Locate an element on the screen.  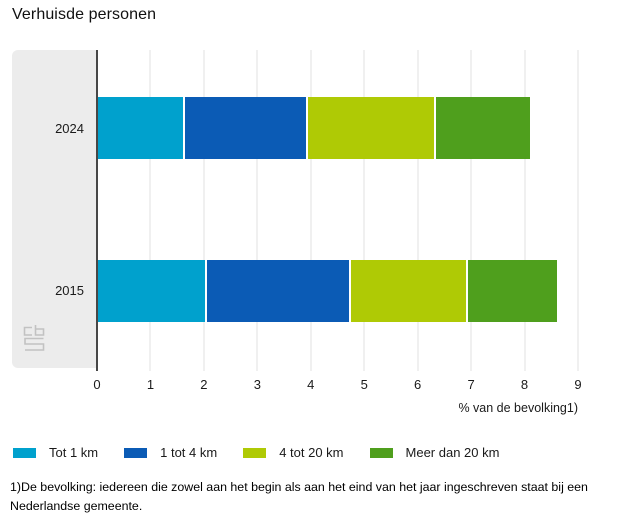
cbs-logo-b is located at coordinates (39, 330).